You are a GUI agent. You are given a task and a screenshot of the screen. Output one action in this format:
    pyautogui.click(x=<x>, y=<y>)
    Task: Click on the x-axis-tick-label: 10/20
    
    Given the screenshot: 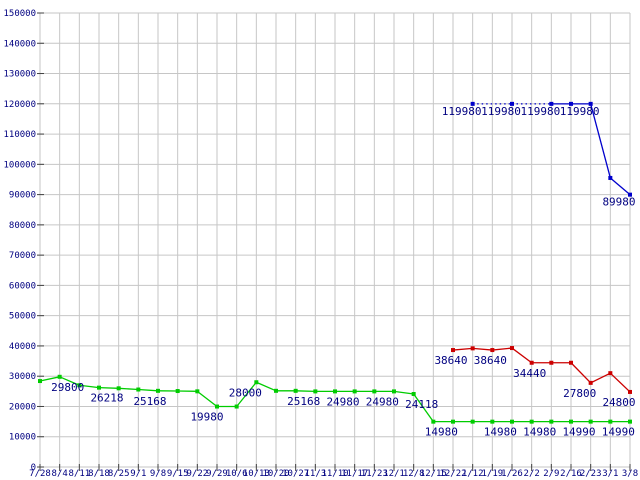 What is the action you would take?
    pyautogui.click(x=275, y=474)
    